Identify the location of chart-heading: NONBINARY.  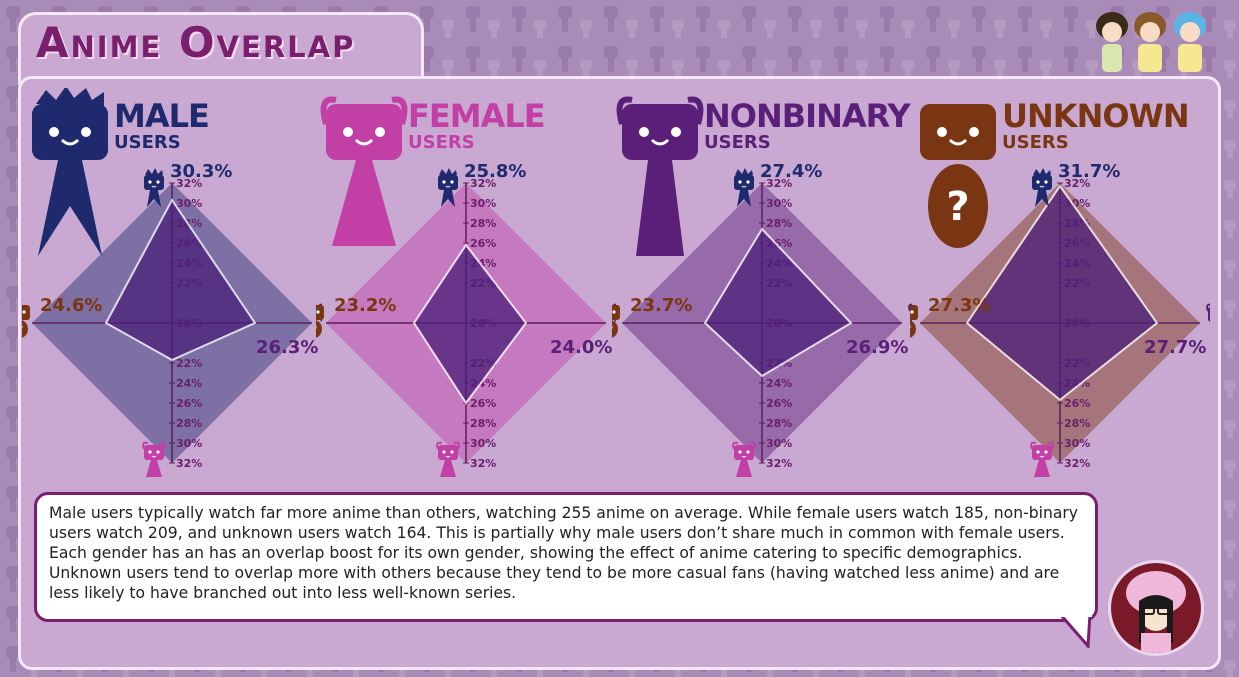
(807, 116).